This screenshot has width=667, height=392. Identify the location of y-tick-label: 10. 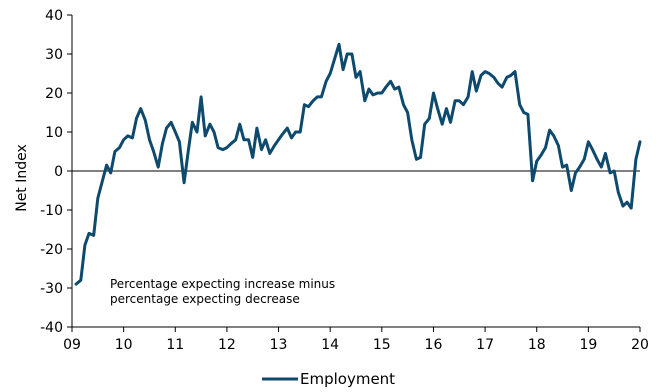
(54, 133).